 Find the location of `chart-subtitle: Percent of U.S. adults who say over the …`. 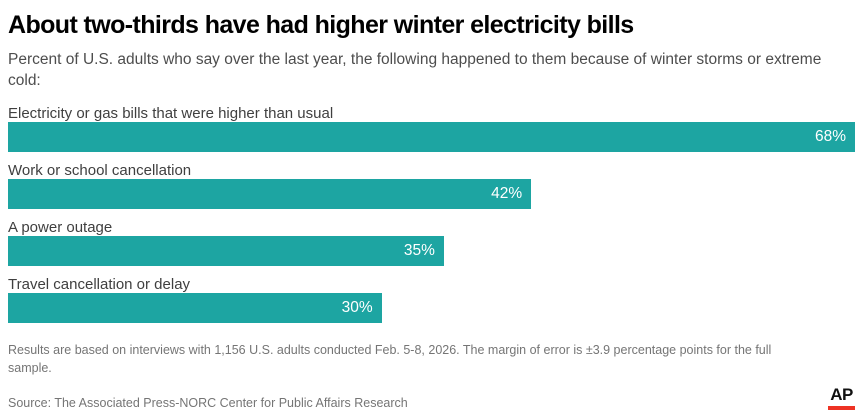

chart-subtitle: Percent of U.S. adults who say over the … is located at coordinates (415, 70).